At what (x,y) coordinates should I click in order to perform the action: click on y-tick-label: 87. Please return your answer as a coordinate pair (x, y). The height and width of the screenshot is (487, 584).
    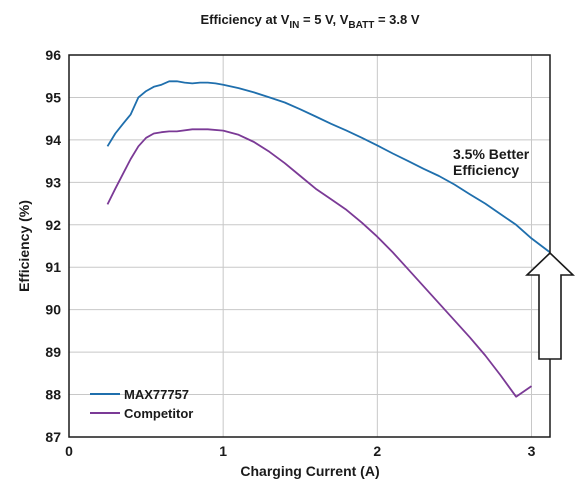
    Looking at the image, I should click on (53, 437).